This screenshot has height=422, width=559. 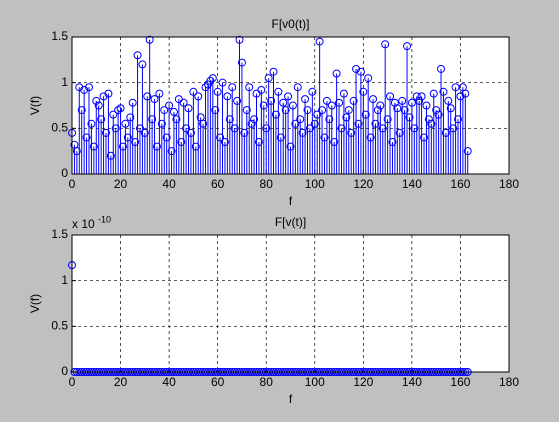 I want to click on y-axis-label: V(f), so click(x=35, y=303).